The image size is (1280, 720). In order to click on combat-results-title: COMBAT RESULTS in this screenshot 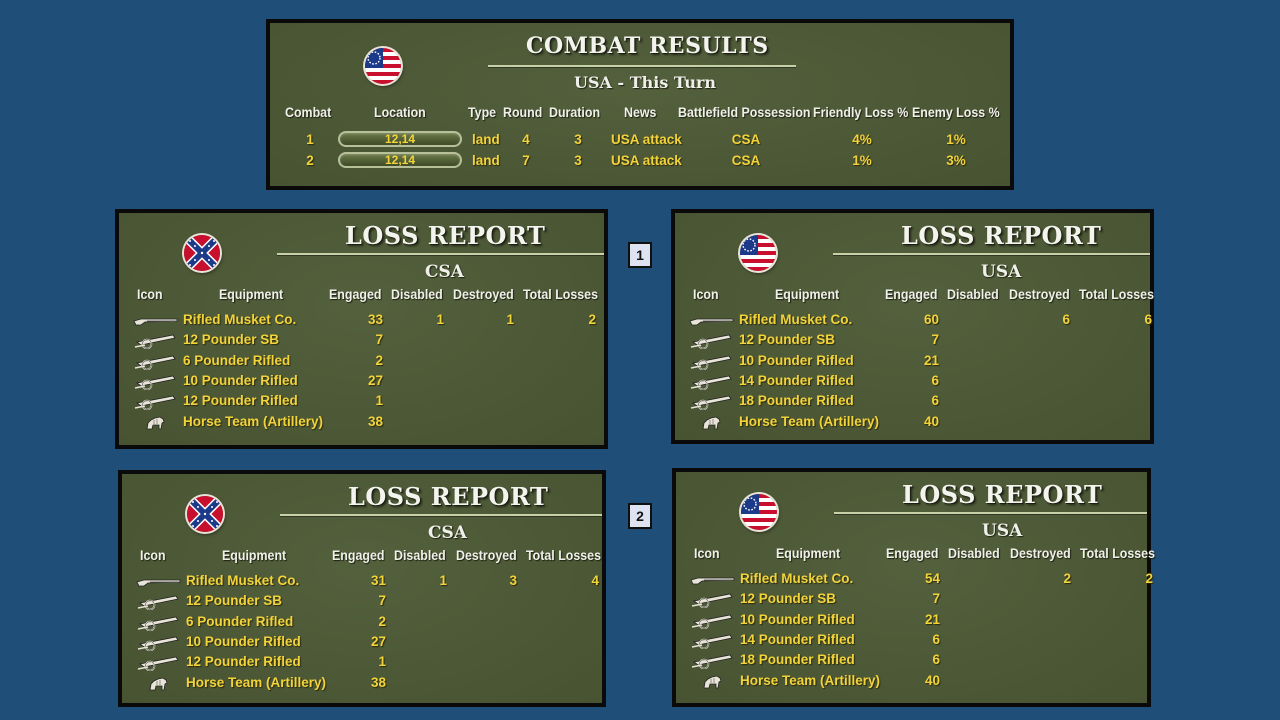, I will do `click(647, 46)`.